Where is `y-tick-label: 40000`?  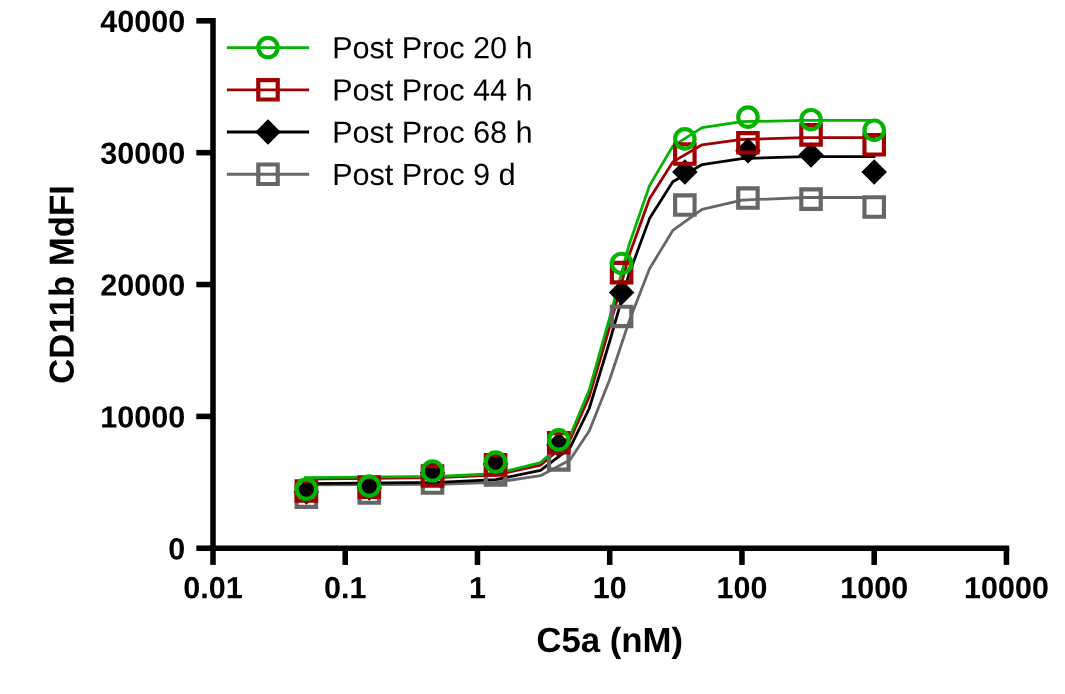
y-tick-label: 40000 is located at coordinates (142, 21).